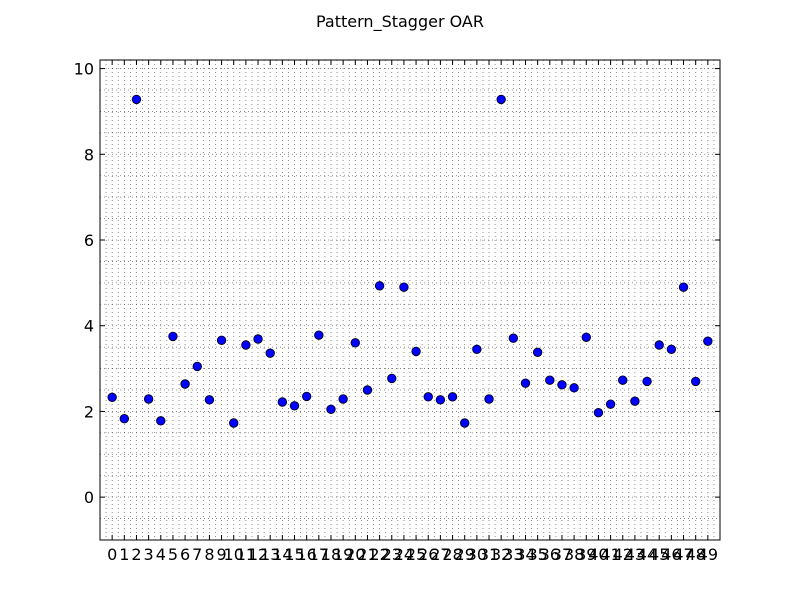 This screenshot has height=600, width=800. I want to click on x-tick-label: 25, so click(416, 554).